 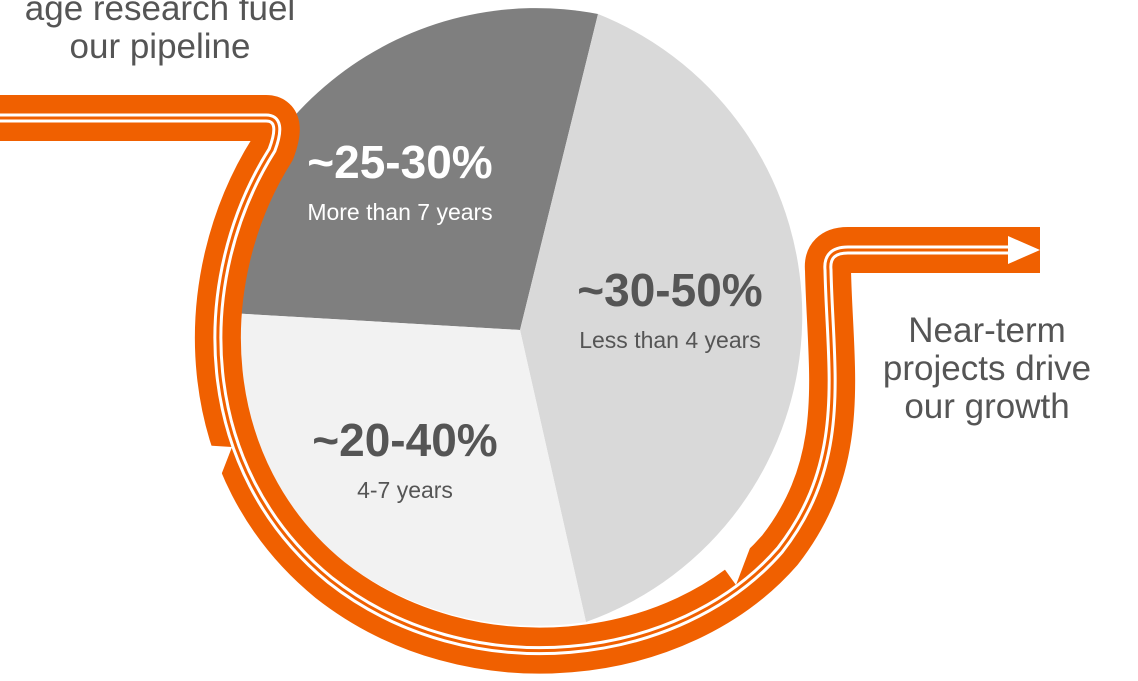 I want to click on slice-label-light: 4-7 years, so click(x=405, y=490).